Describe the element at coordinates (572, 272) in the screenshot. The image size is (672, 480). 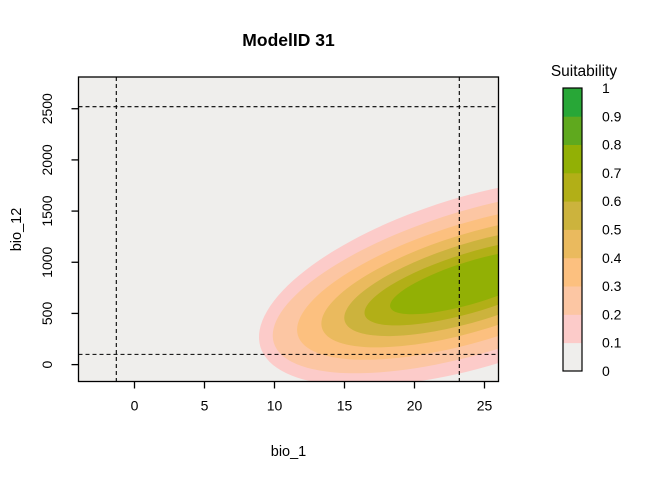
I see `legend-band-0.3-0.4` at that location.